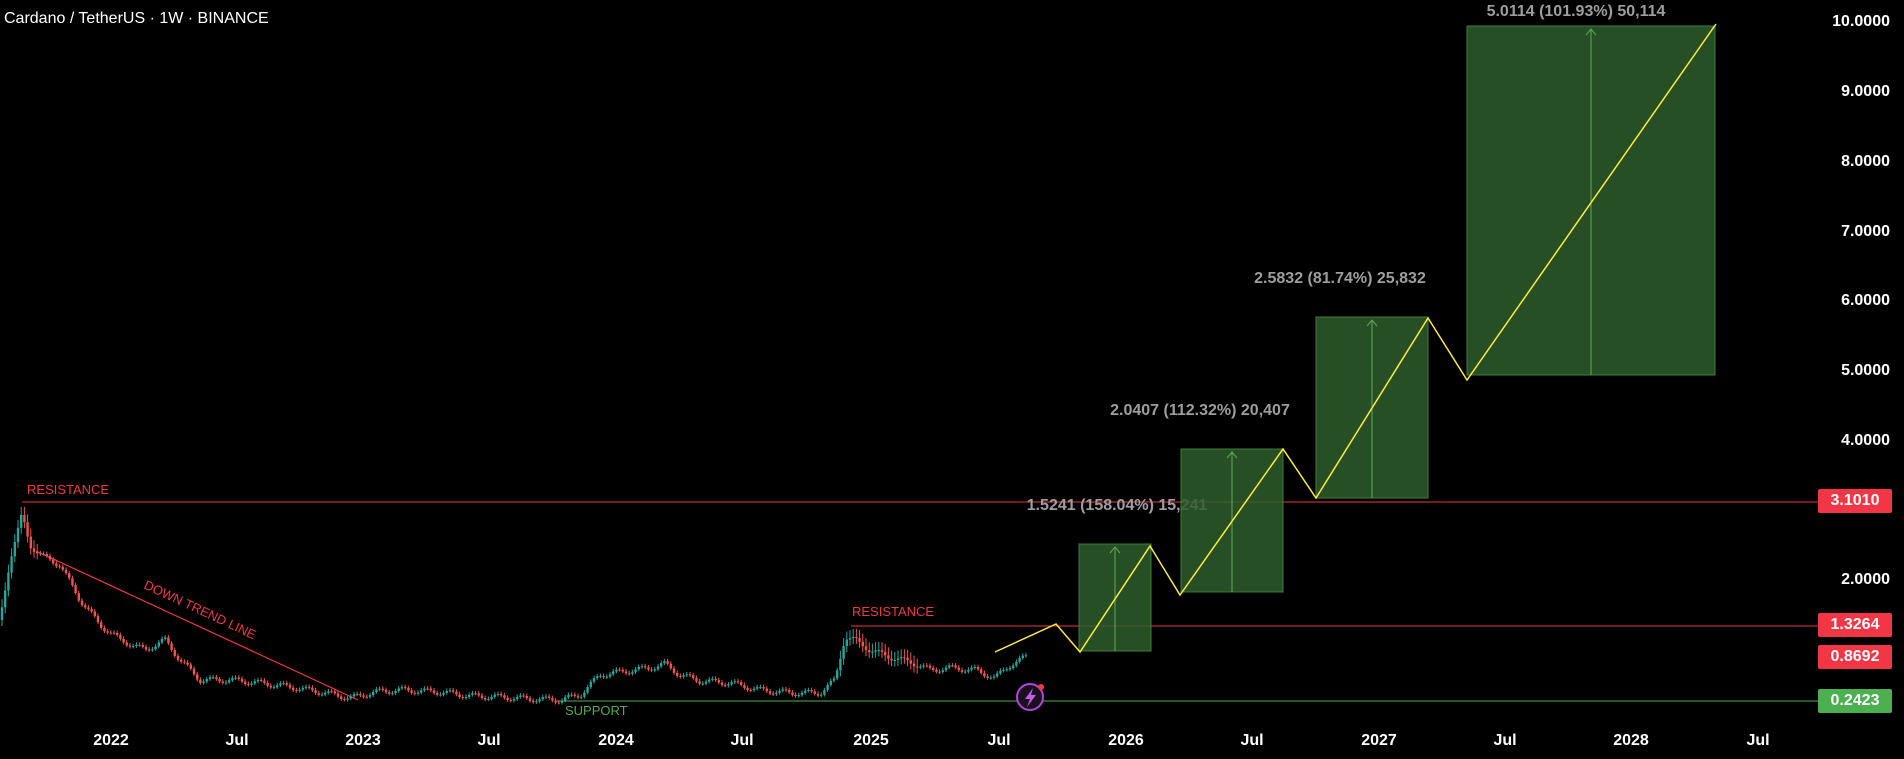 This screenshot has height=759, width=1904. Describe the element at coordinates (1576, 11) in the screenshot. I see `projection-label: 5.0114 (101.93%) 50,114` at that location.